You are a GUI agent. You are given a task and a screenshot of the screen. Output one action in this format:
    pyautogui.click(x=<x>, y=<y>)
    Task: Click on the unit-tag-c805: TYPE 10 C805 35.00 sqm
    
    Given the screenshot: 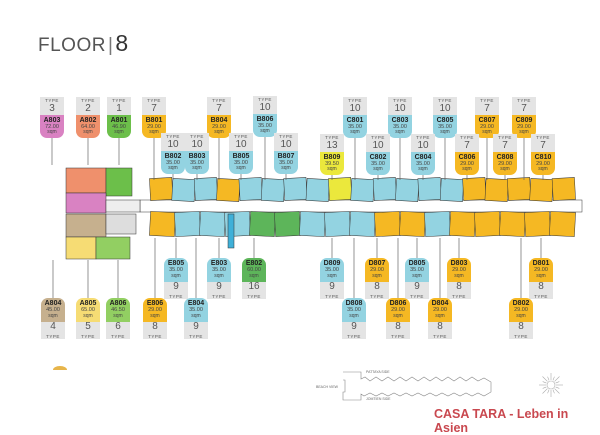 What is the action you would take?
    pyautogui.click(x=445, y=117)
    